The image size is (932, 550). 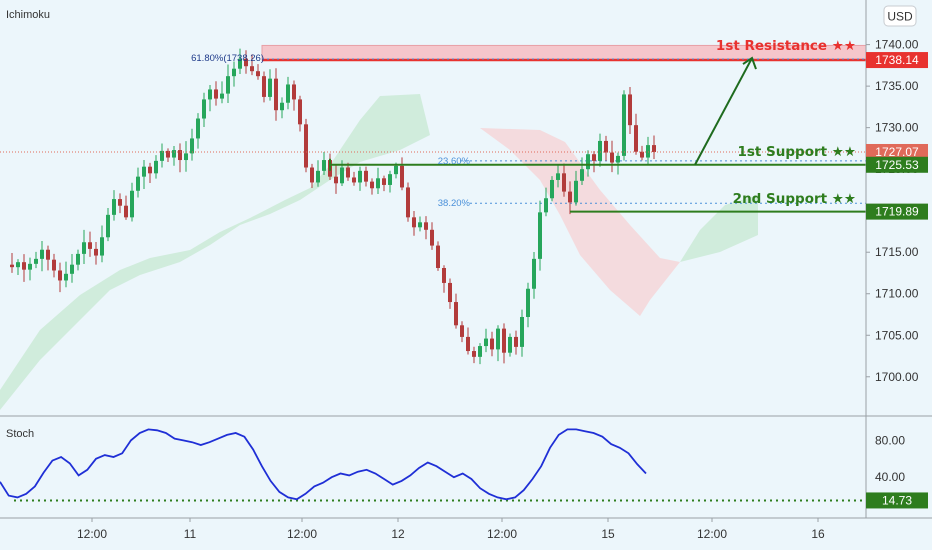 What do you see at coordinates (20, 434) in the screenshot?
I see `oscillator-title: Stoch` at bounding box center [20, 434].